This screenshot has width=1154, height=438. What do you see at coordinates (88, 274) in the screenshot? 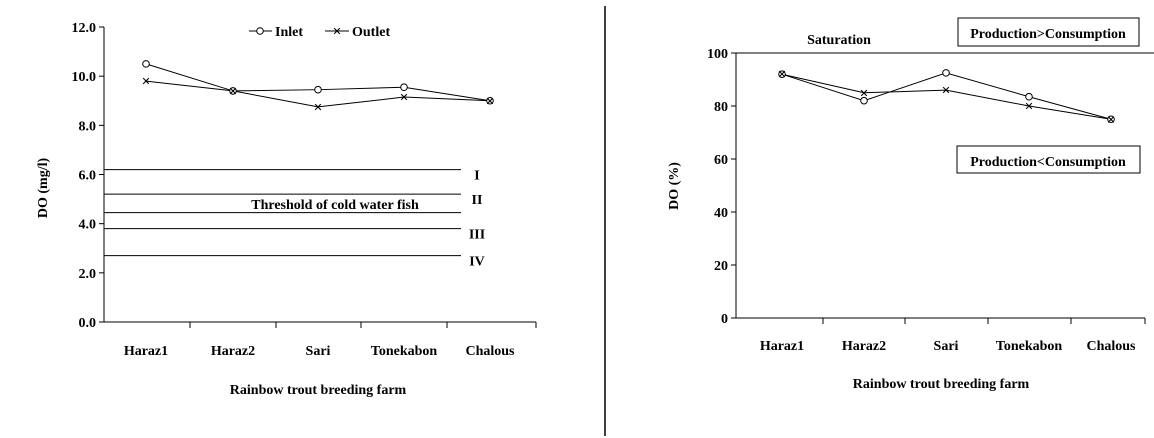
I see `y-tick-label: 2.0` at bounding box center [88, 274].